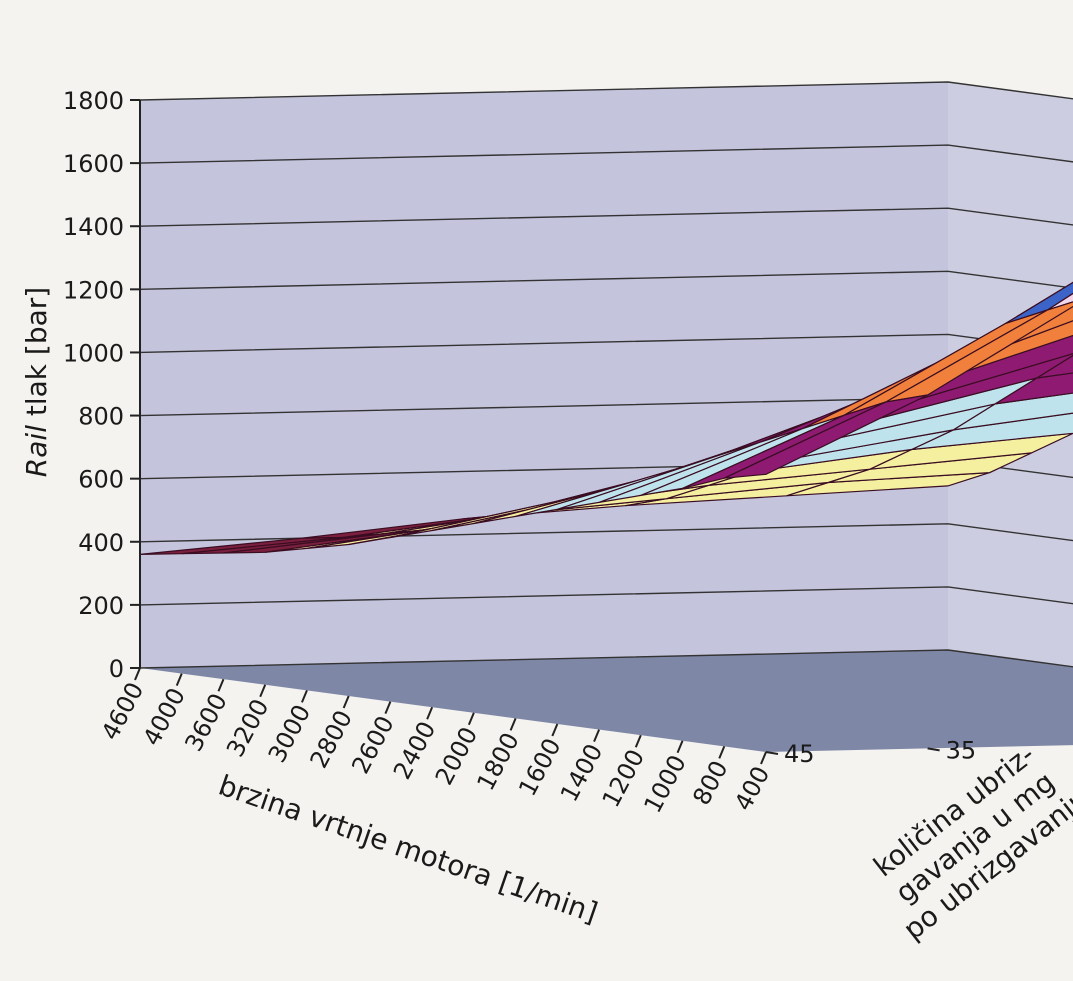 This screenshot has height=981, width=1073. Describe the element at coordinates (407, 849) in the screenshot. I see `x-axis-title: brzina vrtnje motora [1/min]` at that location.